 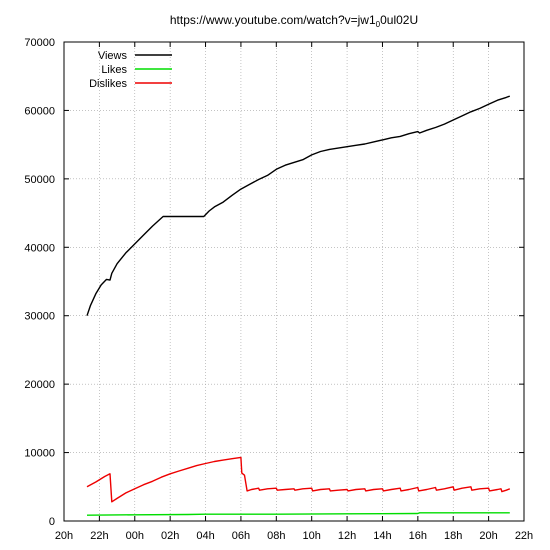 I want to click on x-tick-label: 14h, so click(x=382, y=536).